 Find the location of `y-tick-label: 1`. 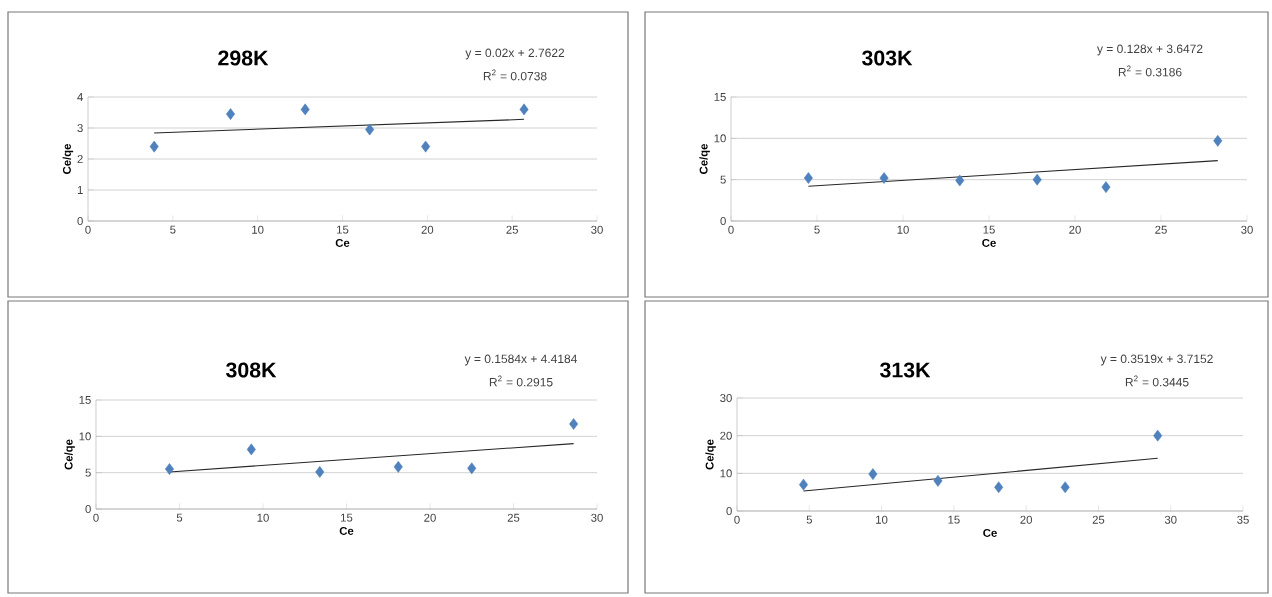

y-tick-label: 1 is located at coordinates (80, 190).